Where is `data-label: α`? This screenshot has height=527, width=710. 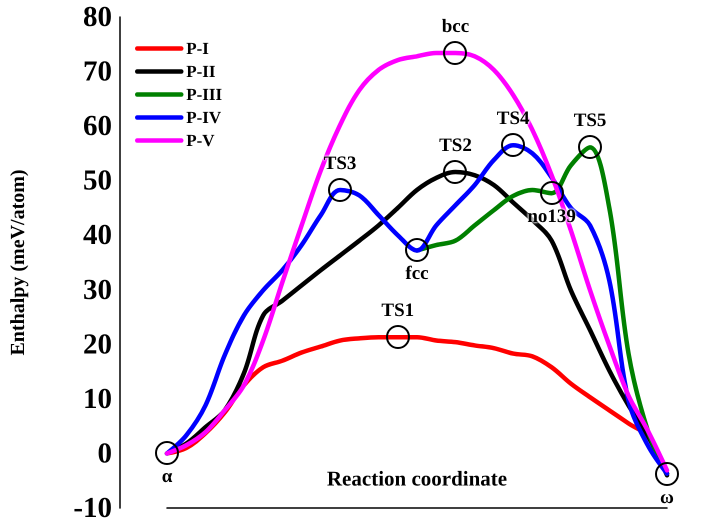 data-label: α is located at coordinates (167, 477).